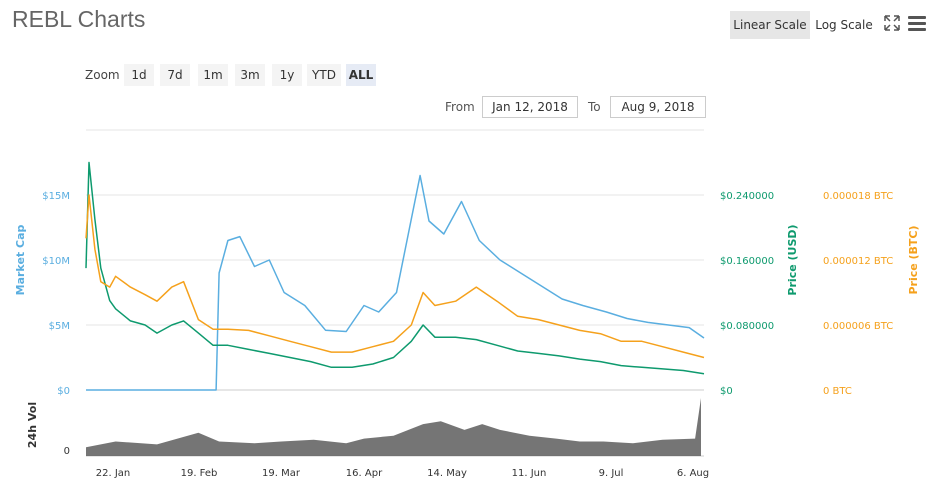 The width and height of the screenshot is (940, 483). Describe the element at coordinates (67, 451) in the screenshot. I see `volume-tick-label: 0` at that location.